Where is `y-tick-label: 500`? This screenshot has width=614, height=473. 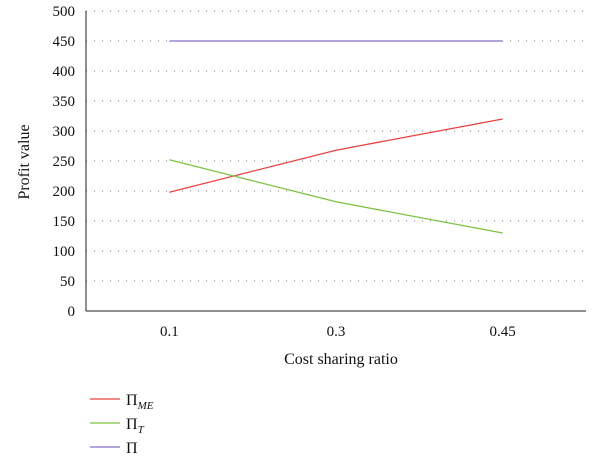
y-tick-label: 500 is located at coordinates (64, 12).